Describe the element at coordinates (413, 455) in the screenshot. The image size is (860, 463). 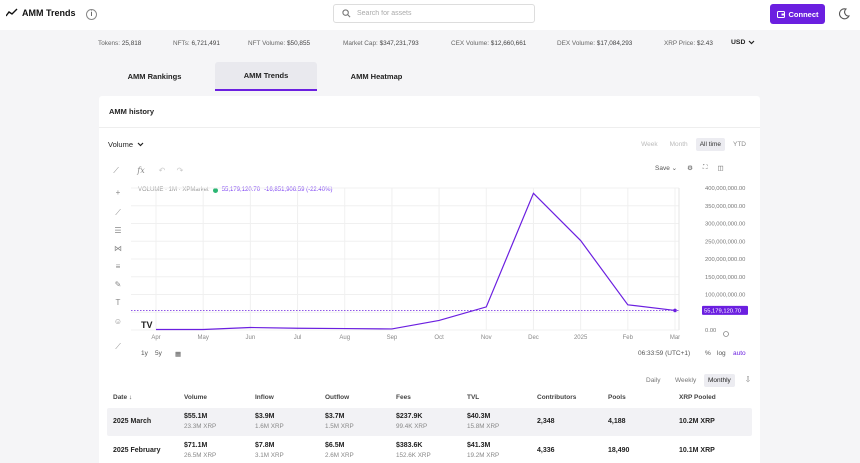
I see `cell-fees-xrp: 152.6K XRP` at that location.